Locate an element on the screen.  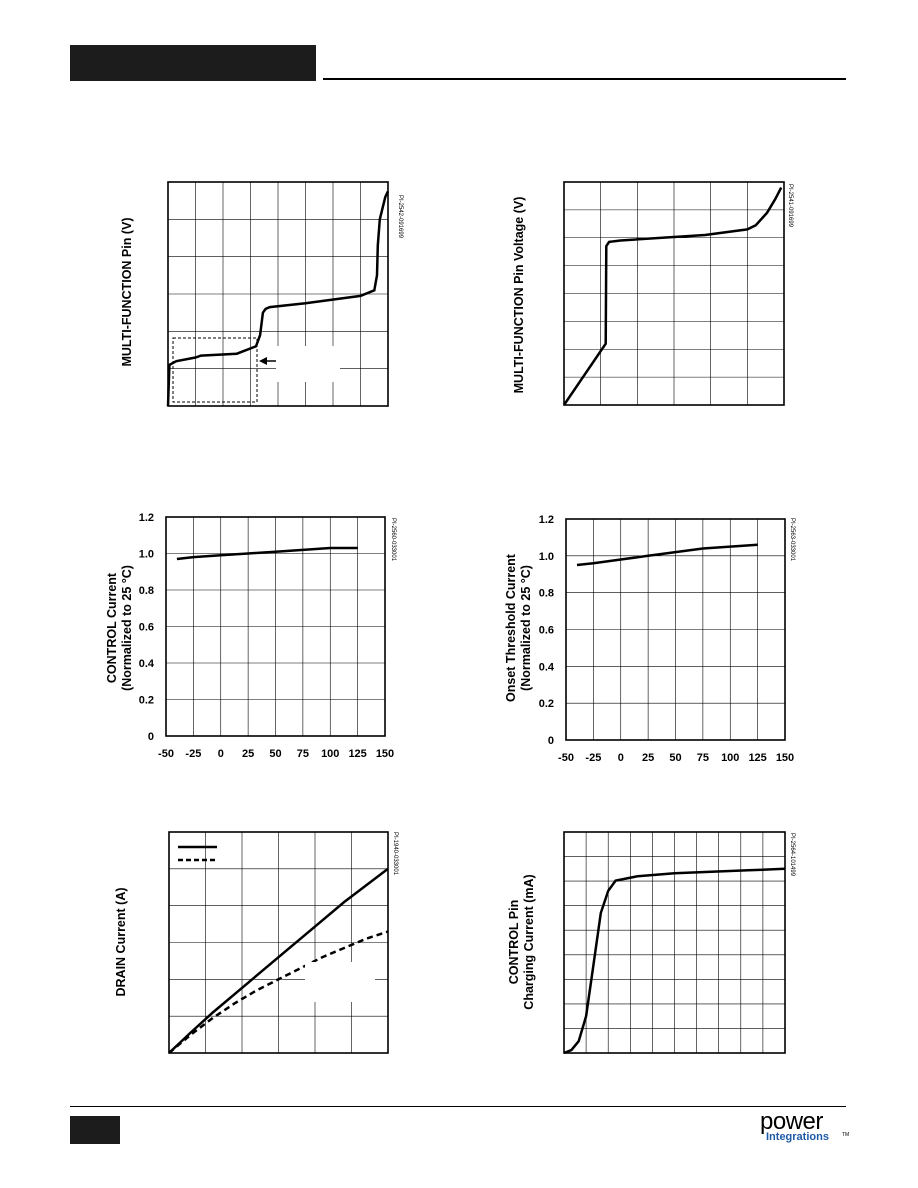
header-title-bar is located at coordinates (193, 63).